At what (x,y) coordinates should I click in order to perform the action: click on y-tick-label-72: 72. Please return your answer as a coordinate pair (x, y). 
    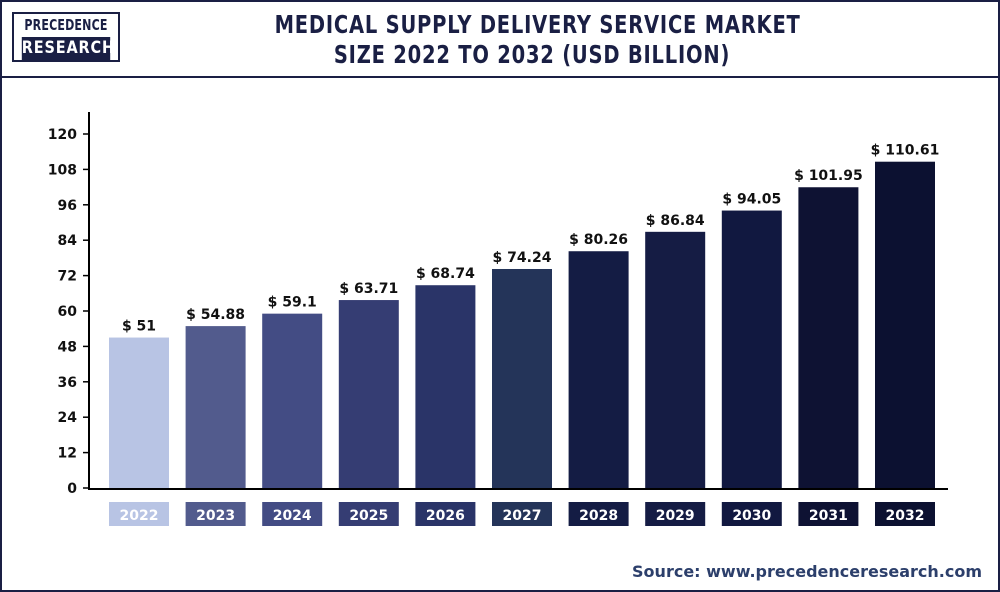
    Looking at the image, I should click on (67, 277).